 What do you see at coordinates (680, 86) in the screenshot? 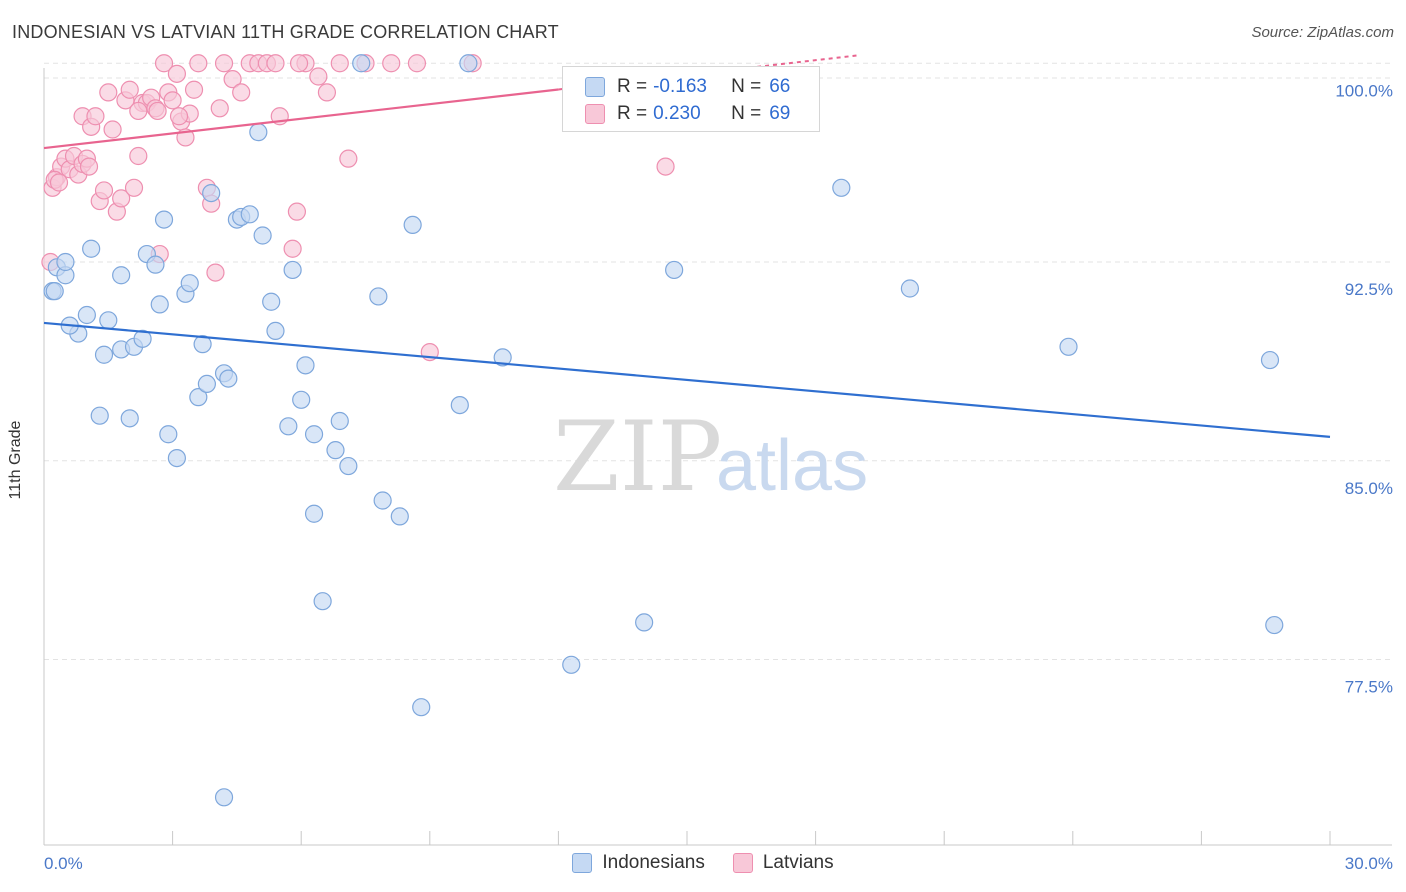
I see `indonesians-r-value: -0.163` at bounding box center [680, 86].